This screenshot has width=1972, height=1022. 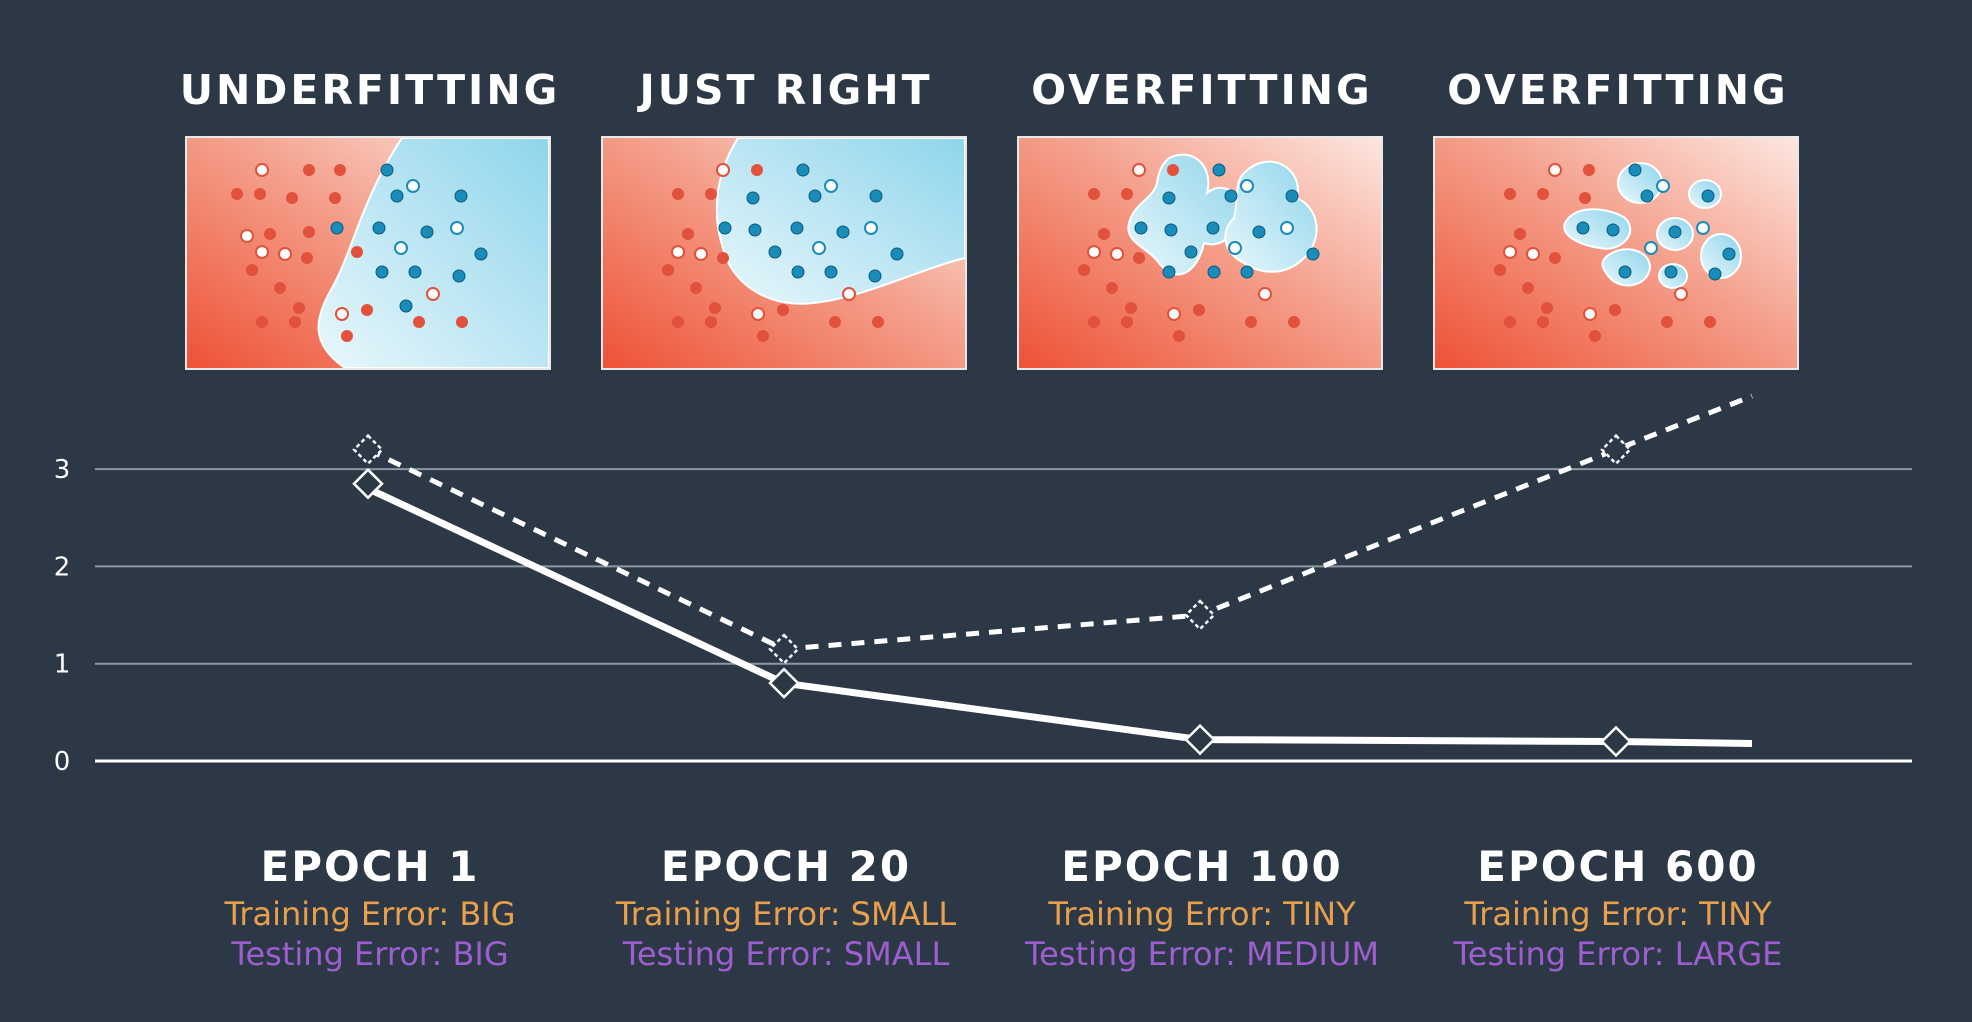 I want to click on epoch-label: EPOCH 600, so click(x=1618, y=866).